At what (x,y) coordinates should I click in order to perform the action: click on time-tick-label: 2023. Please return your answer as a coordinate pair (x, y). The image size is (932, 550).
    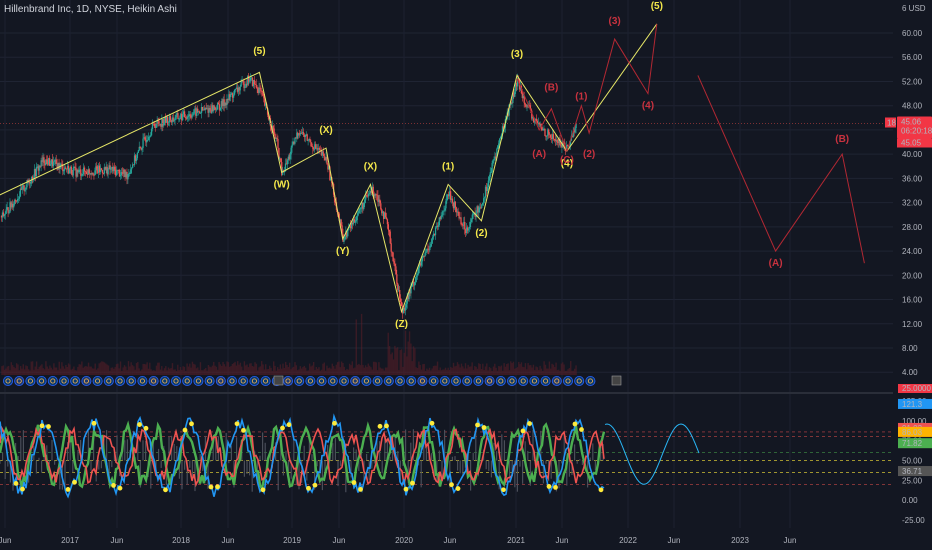
    Looking at the image, I should click on (740, 540).